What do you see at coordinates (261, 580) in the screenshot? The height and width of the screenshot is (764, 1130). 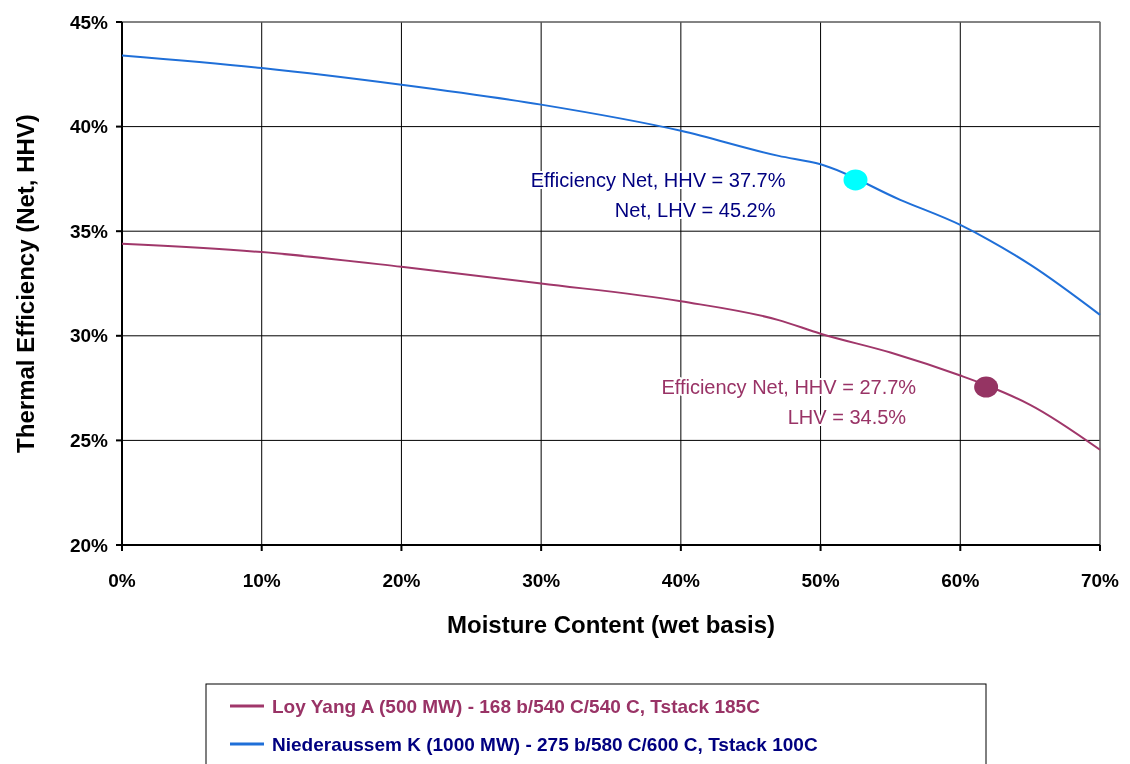 I see `x-tick-label: 10%` at bounding box center [261, 580].